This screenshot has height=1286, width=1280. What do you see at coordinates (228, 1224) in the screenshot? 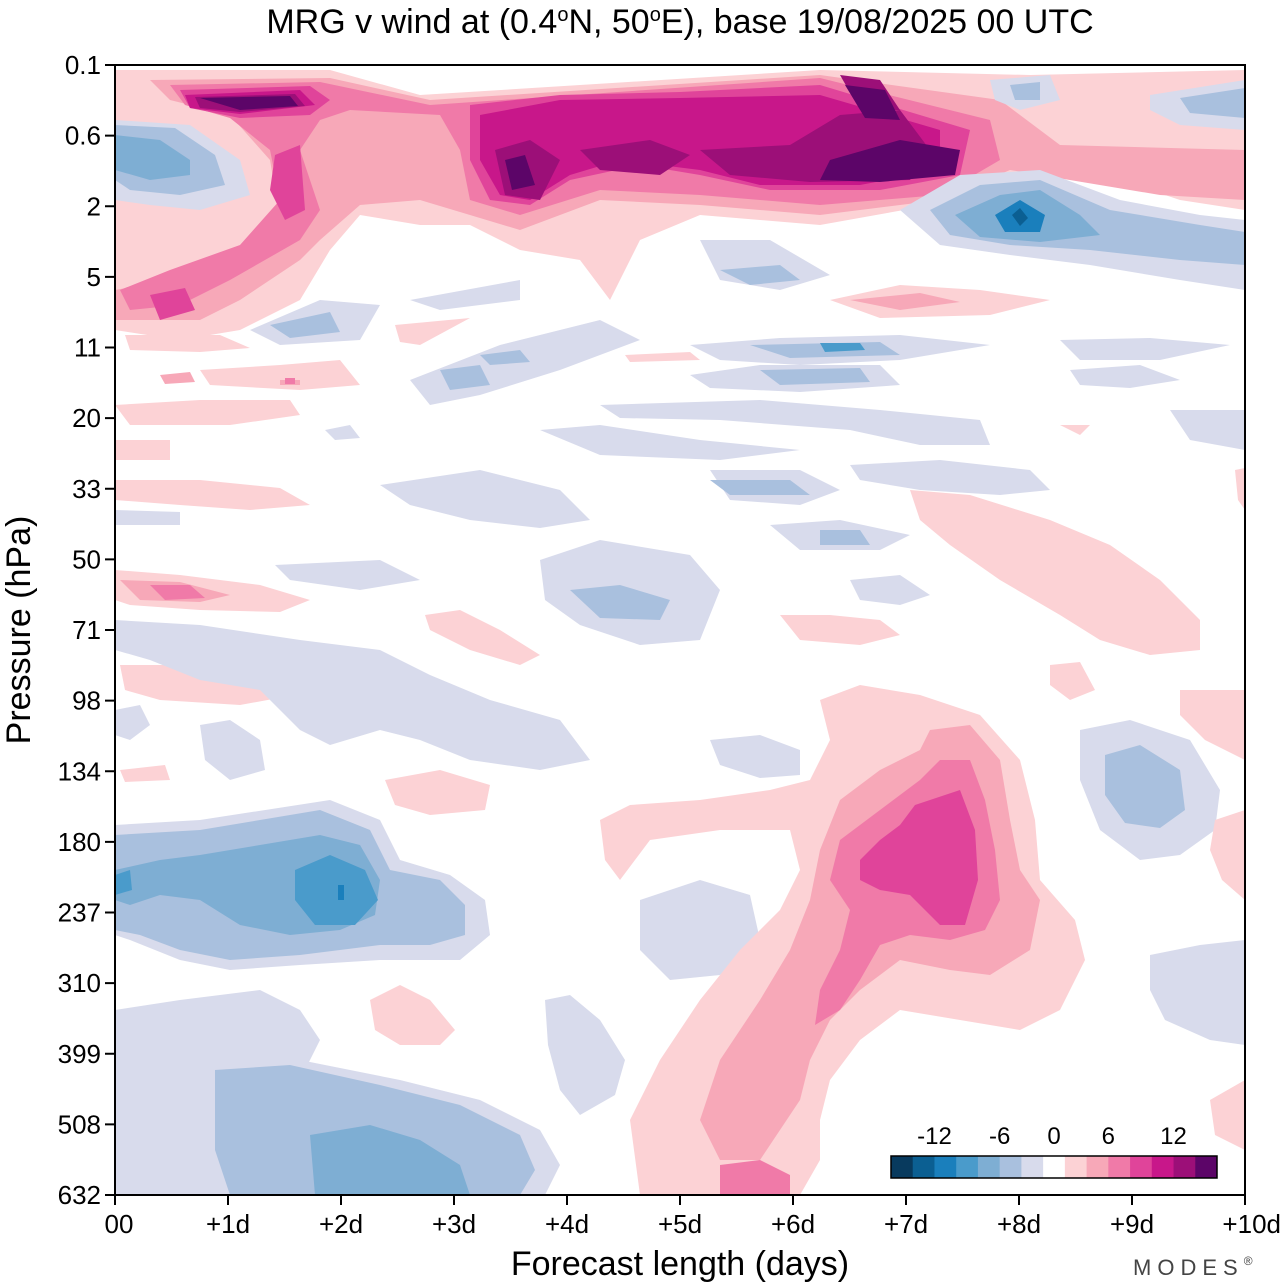
I see `x-tick-label: +1d` at bounding box center [228, 1224].